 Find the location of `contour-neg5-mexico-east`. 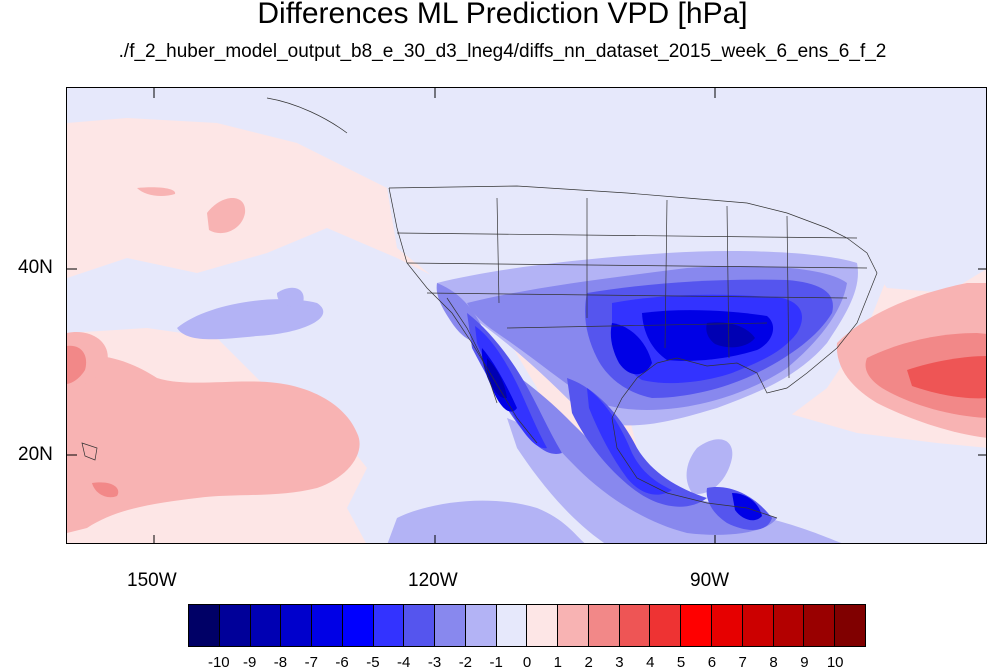

contour-neg5-mexico-east is located at coordinates (629, 441).